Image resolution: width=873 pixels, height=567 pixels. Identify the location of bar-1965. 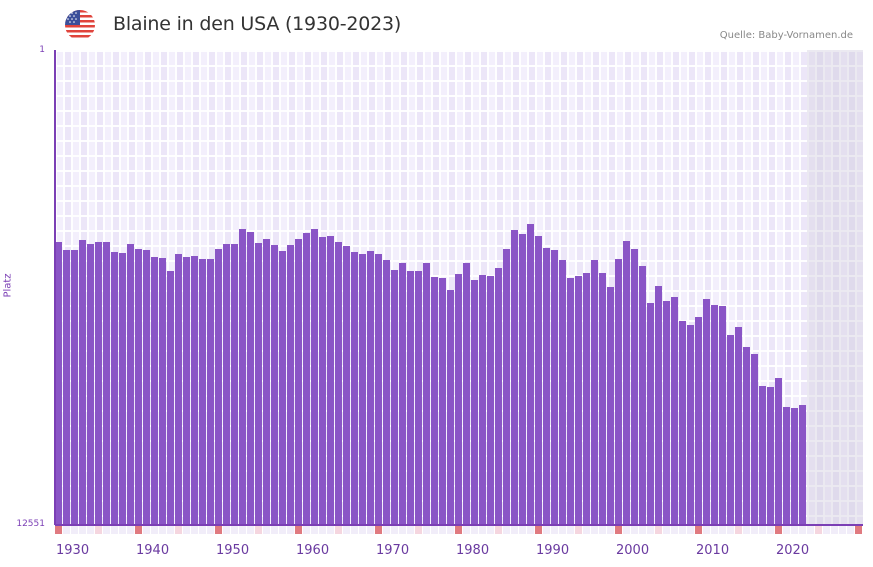
(338, 383).